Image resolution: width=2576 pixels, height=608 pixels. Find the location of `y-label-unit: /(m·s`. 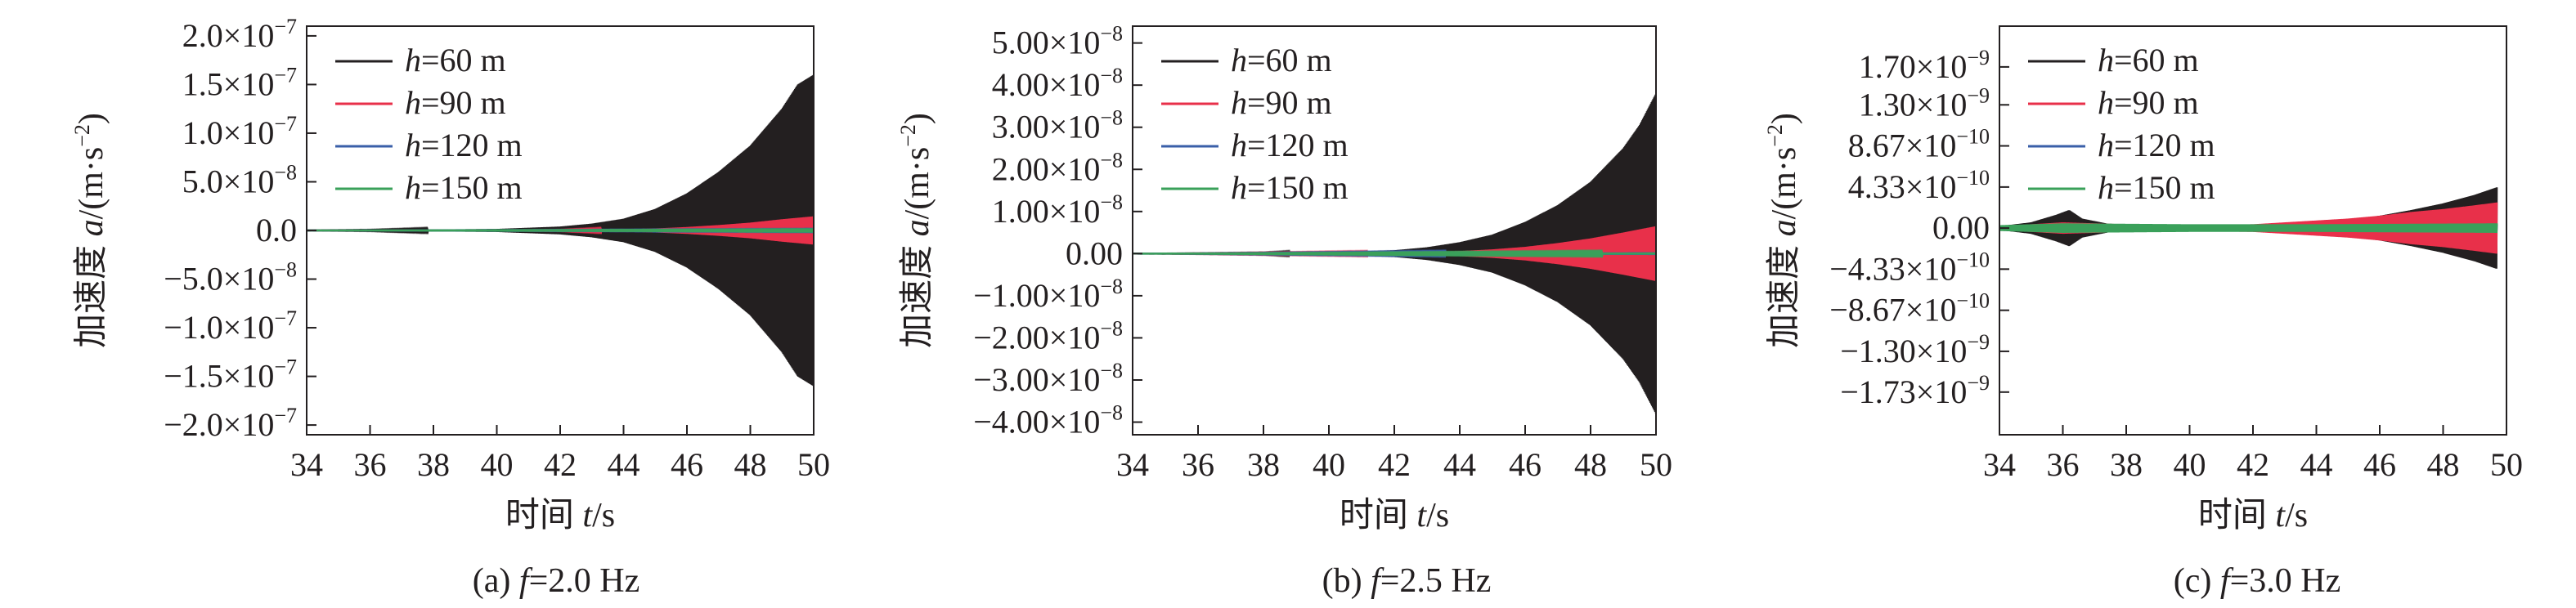

y-label-unit: /(m·s is located at coordinates (91, 183).